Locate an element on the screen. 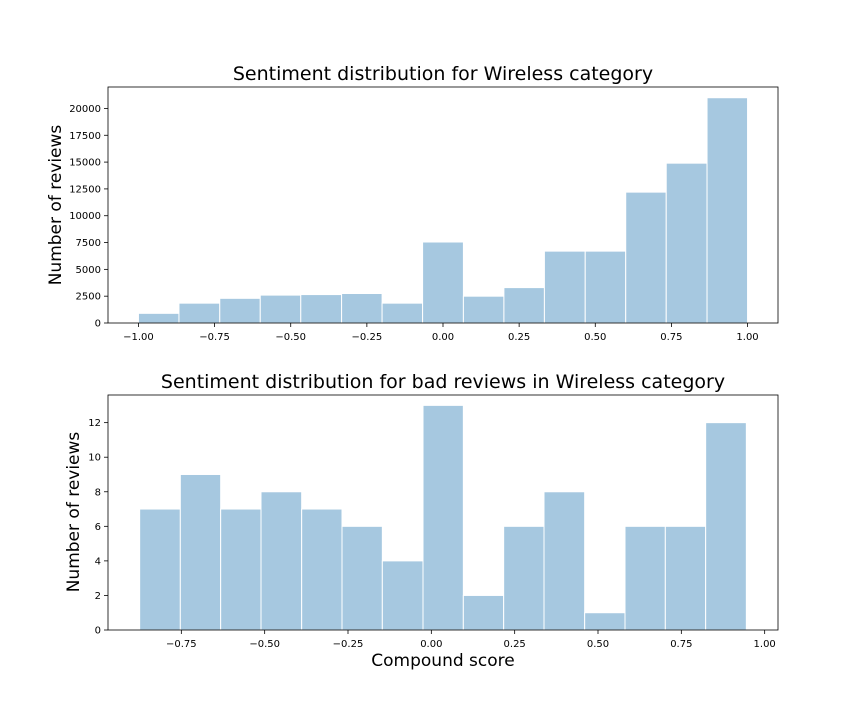 The width and height of the screenshot is (864, 720). x-axis-ticks: −0.75 −0.50 −0.25 0.00 0.25 0.50 0.75 1.00 is located at coordinates (471, 640).